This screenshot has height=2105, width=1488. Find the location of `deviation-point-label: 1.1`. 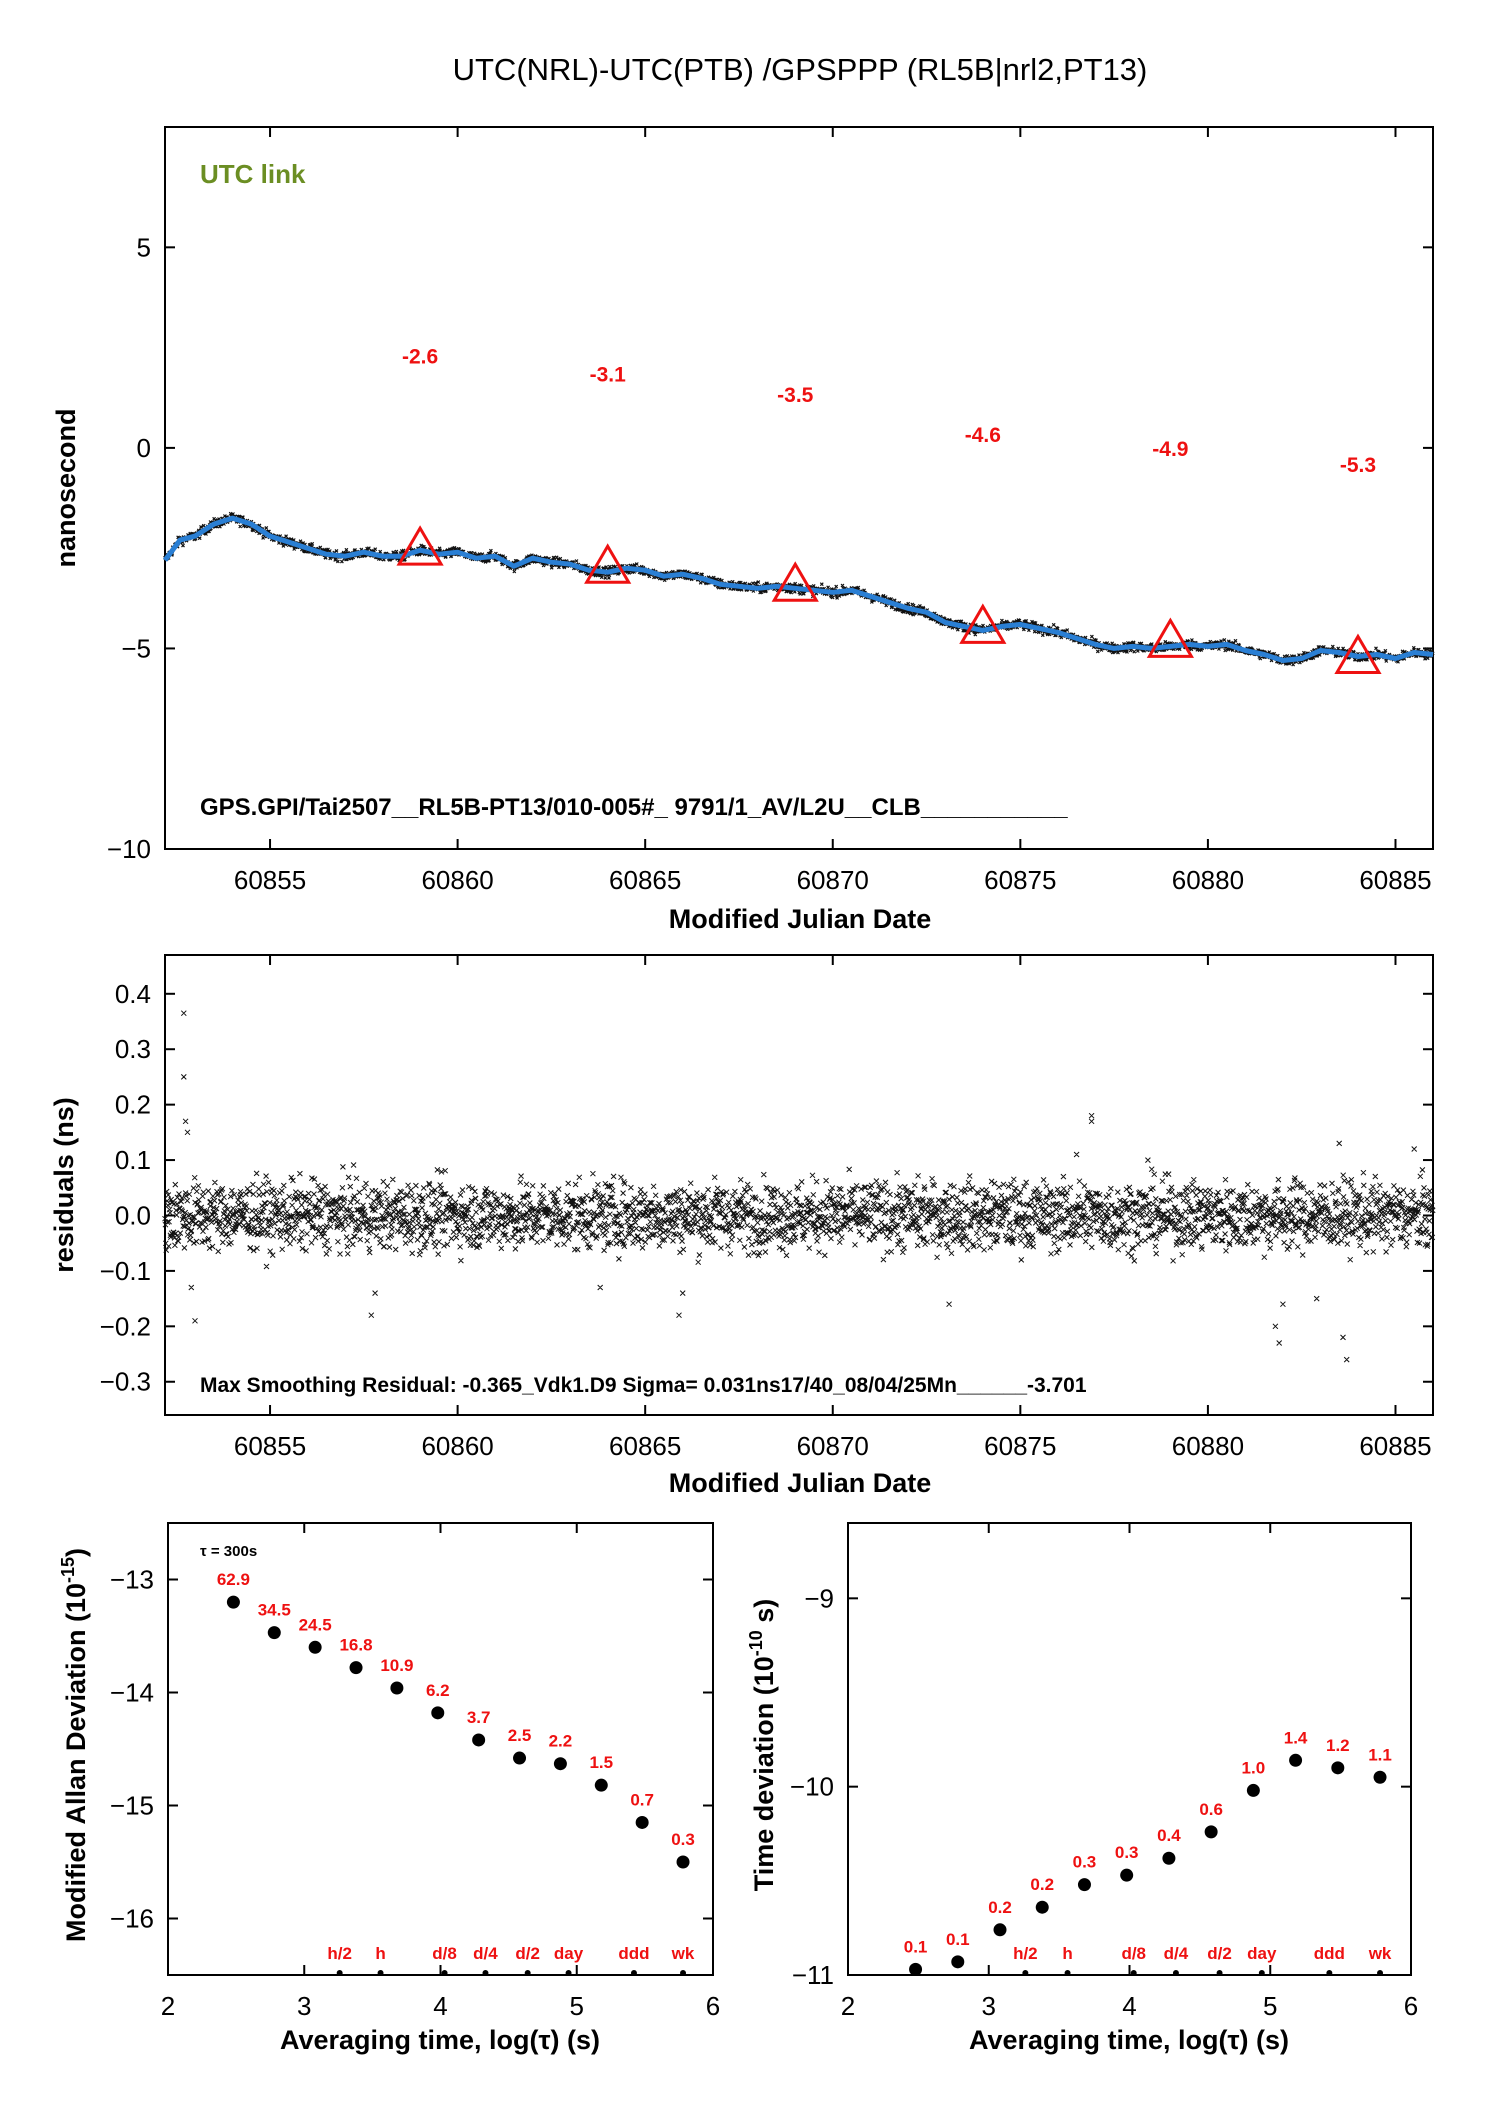

deviation-point-label: 1.1 is located at coordinates (1380, 1754).